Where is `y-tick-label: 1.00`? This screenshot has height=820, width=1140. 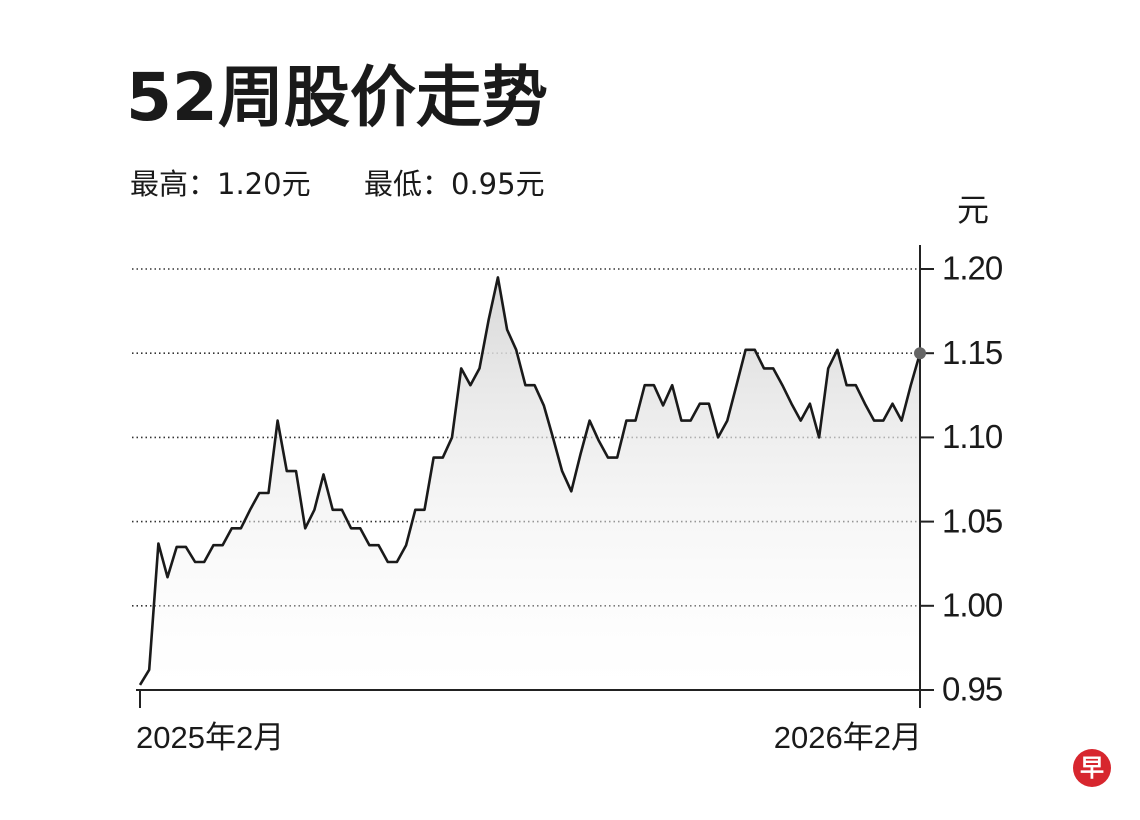
y-tick-label: 1.00 is located at coordinates (972, 605).